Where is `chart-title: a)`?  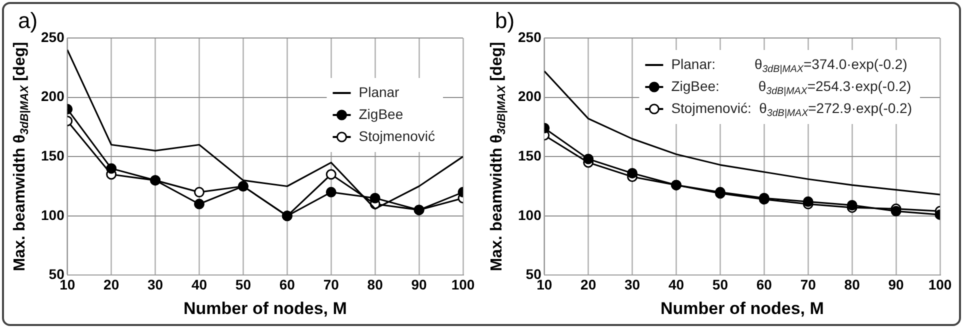 chart-title: a) is located at coordinates (28, 21).